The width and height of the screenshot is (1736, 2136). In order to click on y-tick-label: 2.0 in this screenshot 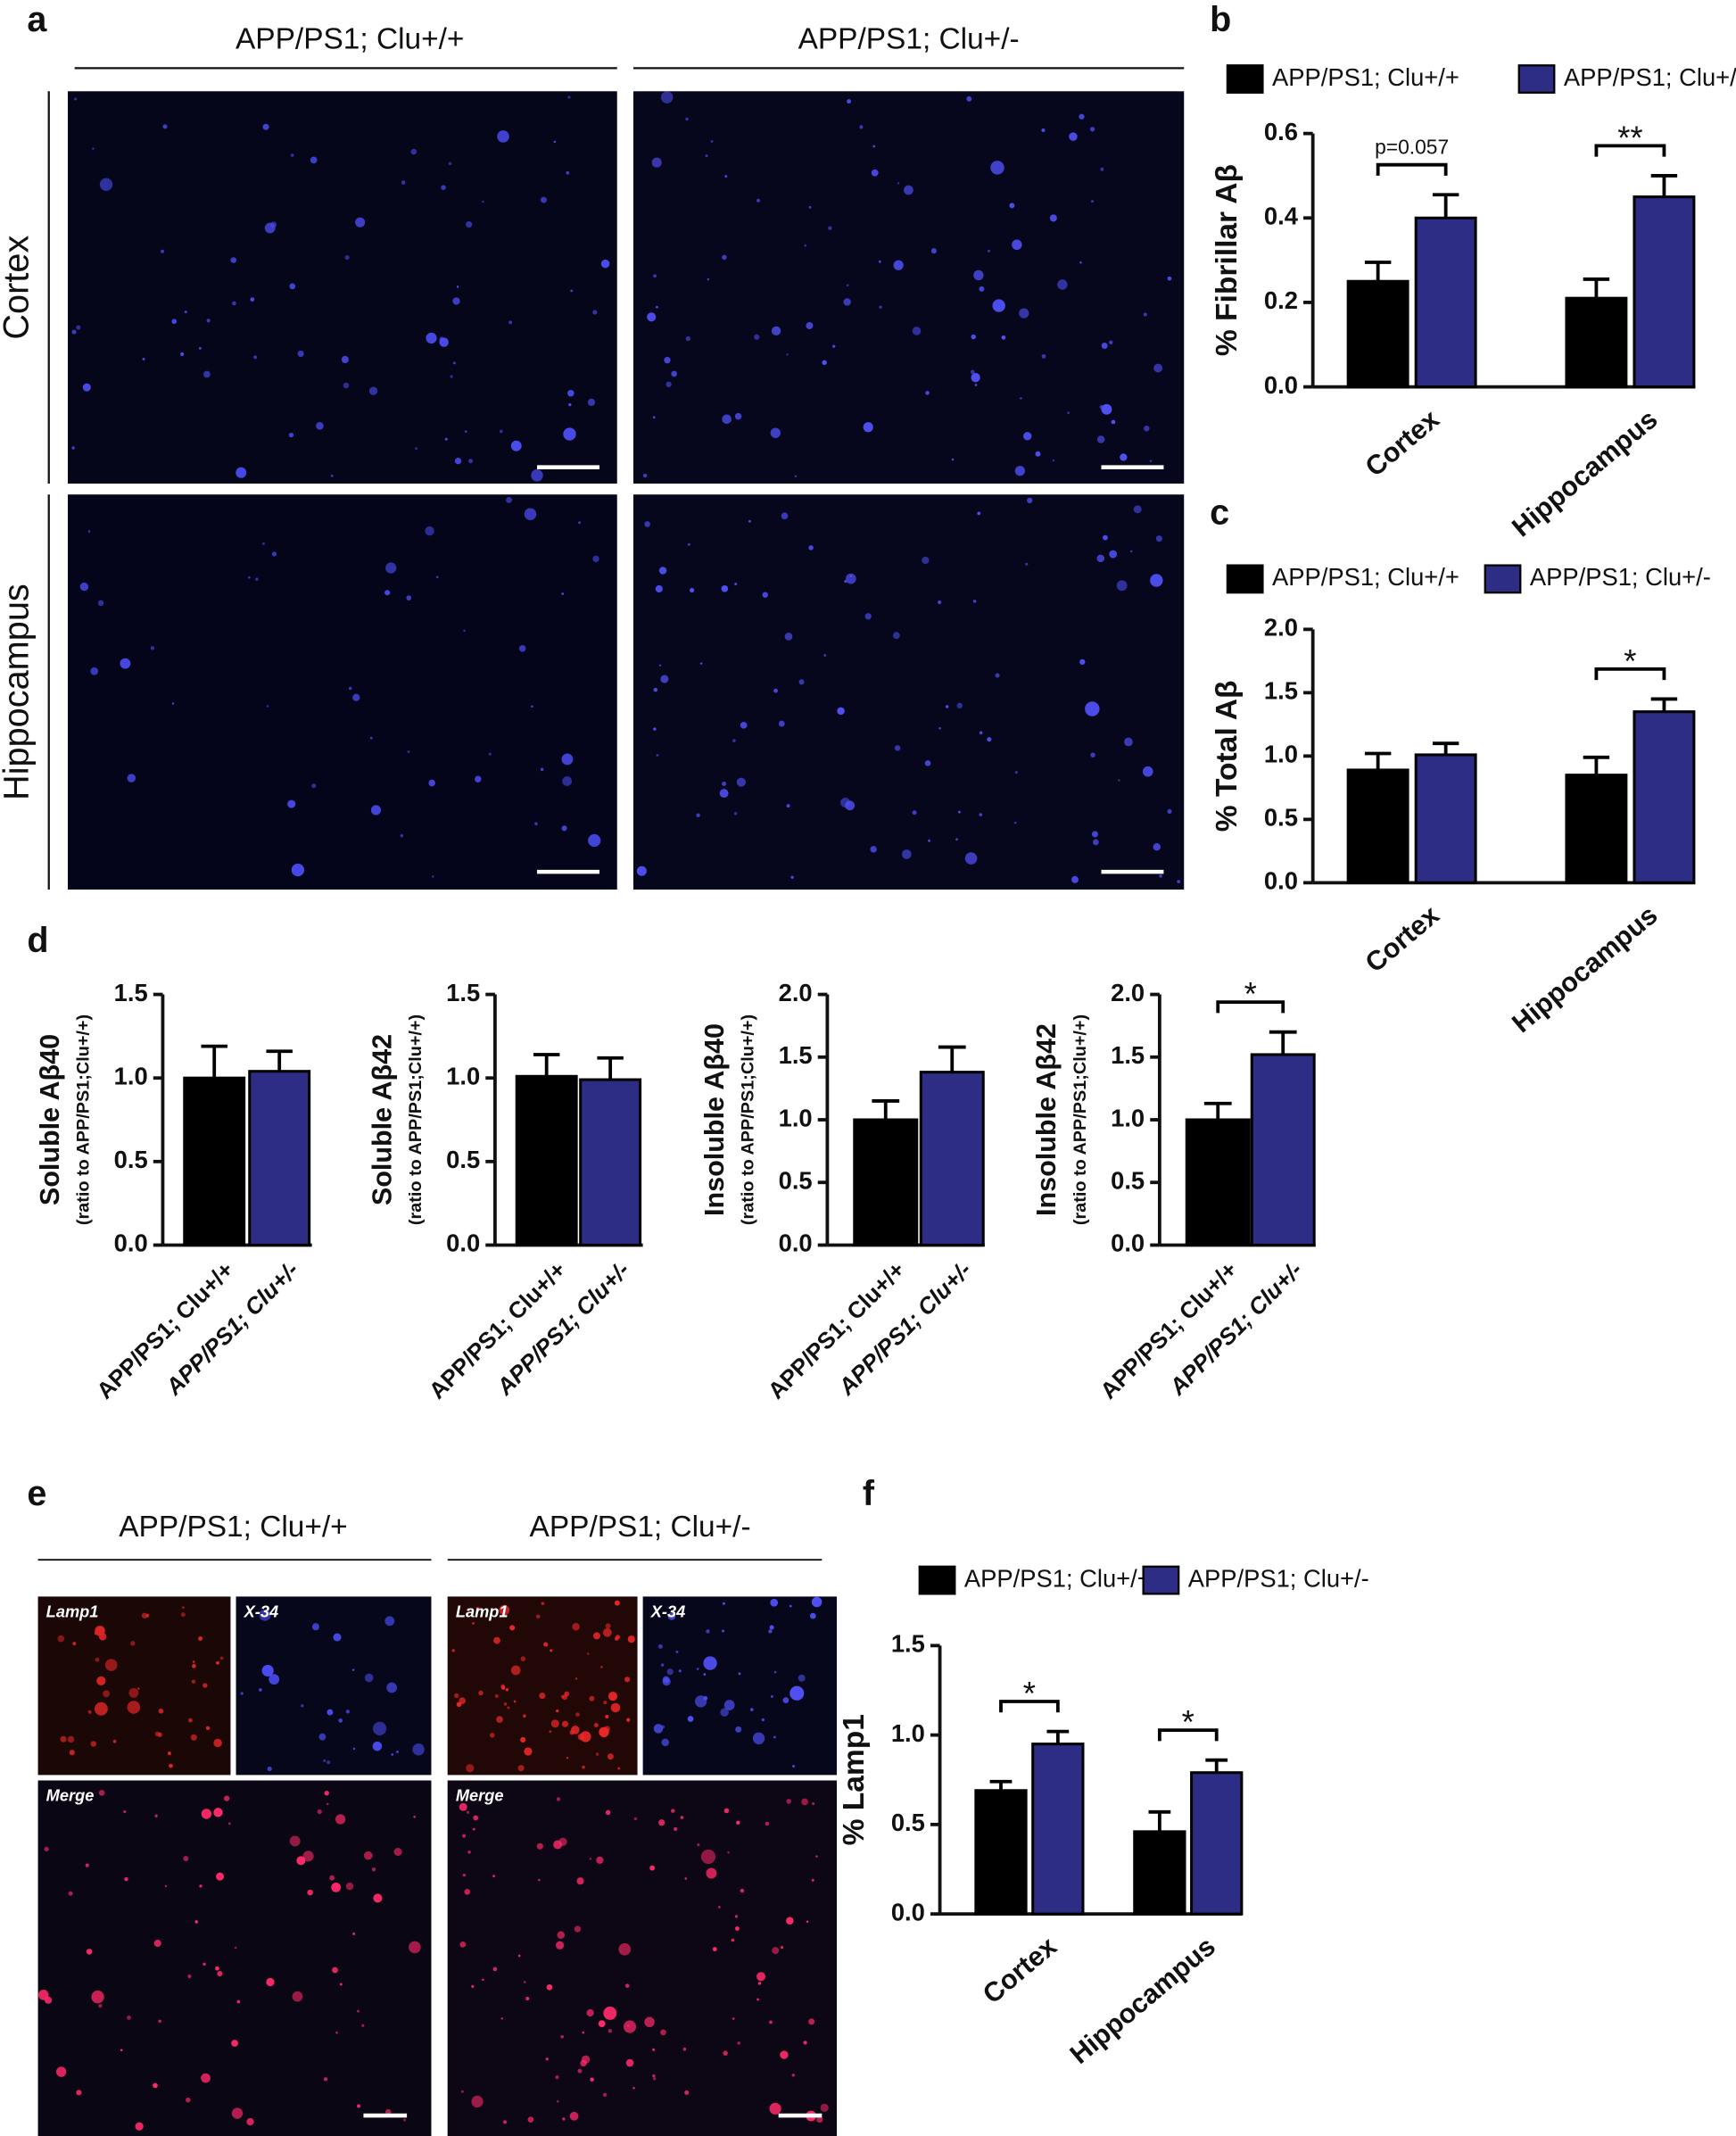, I will do `click(1128, 992)`.